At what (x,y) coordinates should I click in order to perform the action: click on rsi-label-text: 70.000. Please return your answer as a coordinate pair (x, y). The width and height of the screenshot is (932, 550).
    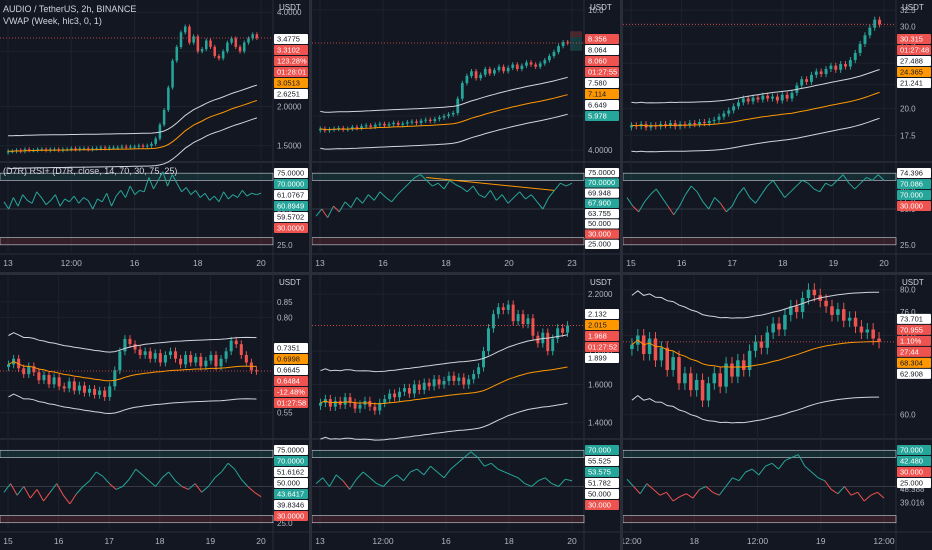
    Looking at the image, I should click on (911, 195).